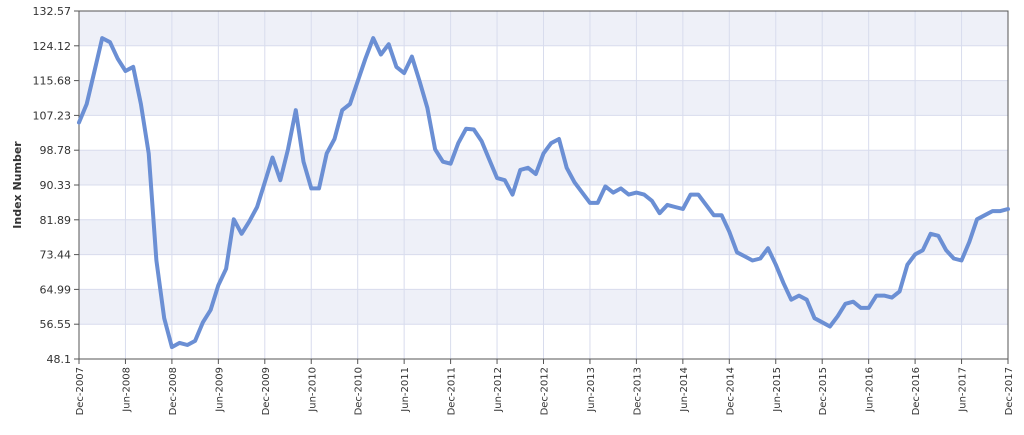  What do you see at coordinates (916, 391) in the screenshot?
I see `x-tick-label: Dec-2016` at bounding box center [916, 391].